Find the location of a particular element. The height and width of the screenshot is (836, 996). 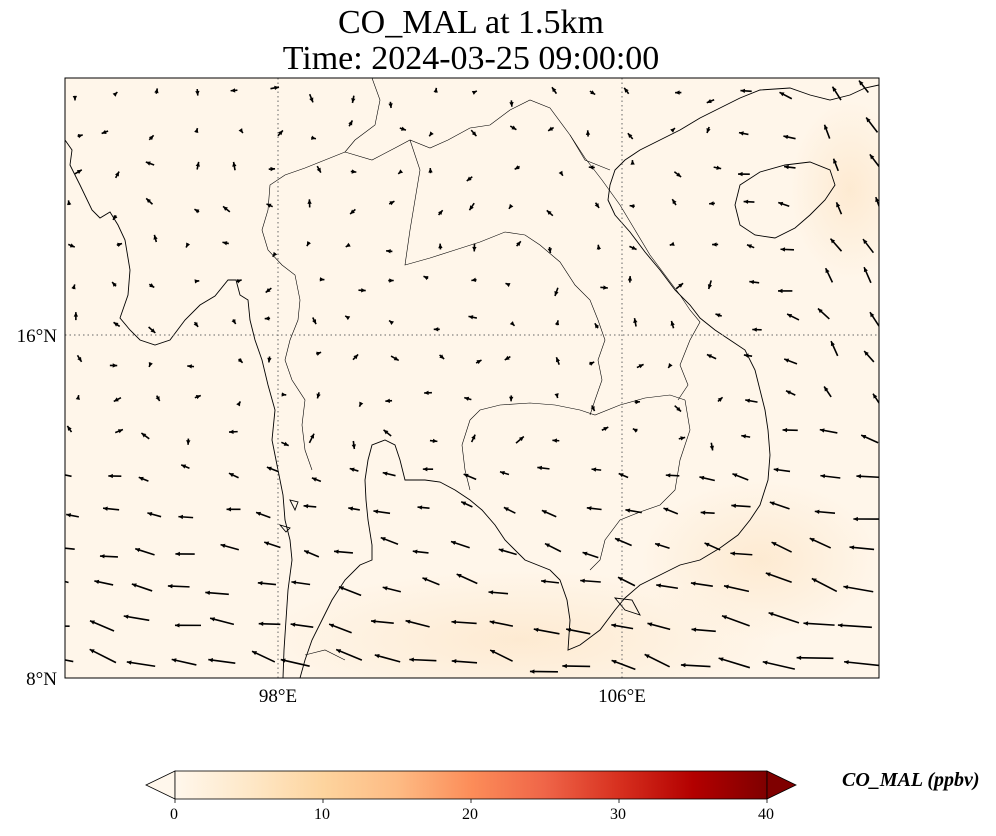

colorbar-tick-30: 30 is located at coordinates (618, 814).